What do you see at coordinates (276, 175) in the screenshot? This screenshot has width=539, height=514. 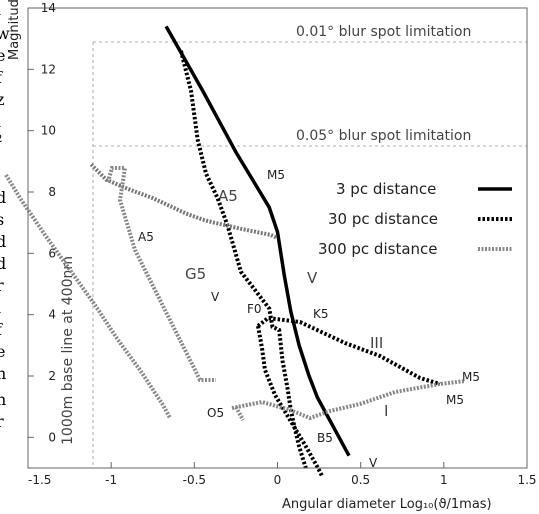 I see `annotation-m5-3pc: M5` at bounding box center [276, 175].